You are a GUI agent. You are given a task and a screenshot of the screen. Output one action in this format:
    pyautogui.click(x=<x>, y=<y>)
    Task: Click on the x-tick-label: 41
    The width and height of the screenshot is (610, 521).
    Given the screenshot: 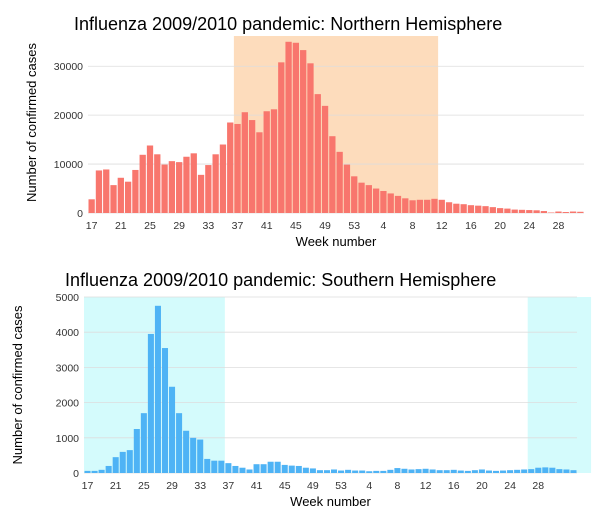 What is the action you would take?
    pyautogui.click(x=257, y=486)
    